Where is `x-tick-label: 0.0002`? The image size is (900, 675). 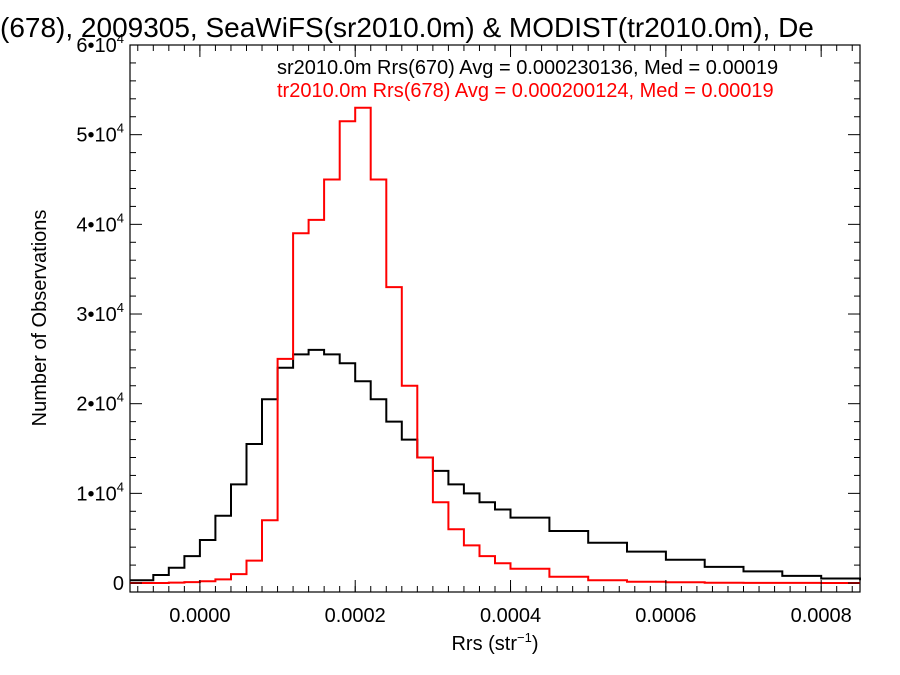
x-tick-label: 0.0002 is located at coordinates (355, 616).